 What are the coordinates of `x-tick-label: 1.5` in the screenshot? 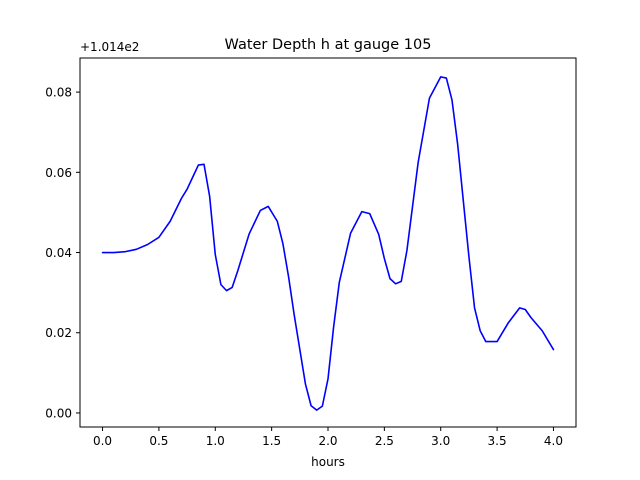 It's located at (271, 441).